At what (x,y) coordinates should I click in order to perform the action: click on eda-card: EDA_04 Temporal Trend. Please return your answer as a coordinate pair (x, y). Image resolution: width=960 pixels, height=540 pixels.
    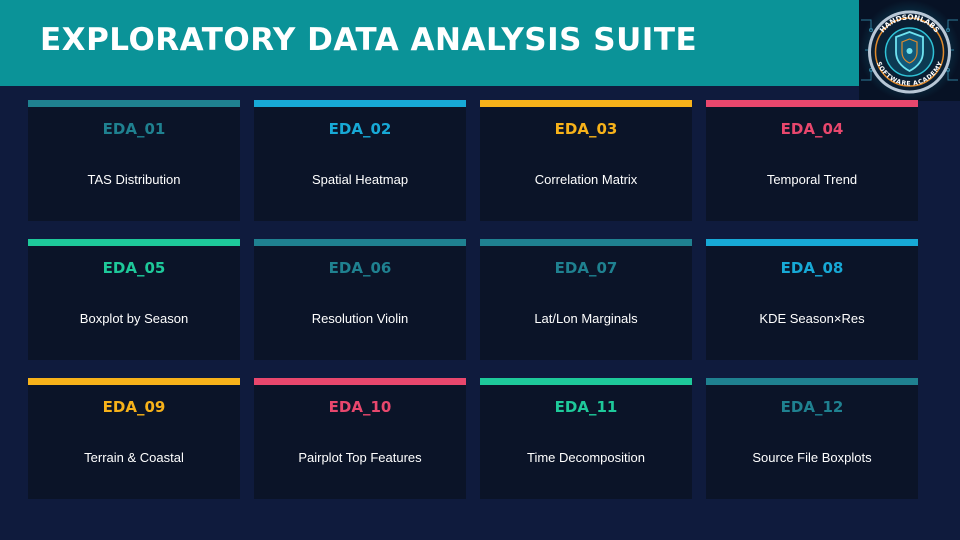
    Looking at the image, I should click on (812, 160).